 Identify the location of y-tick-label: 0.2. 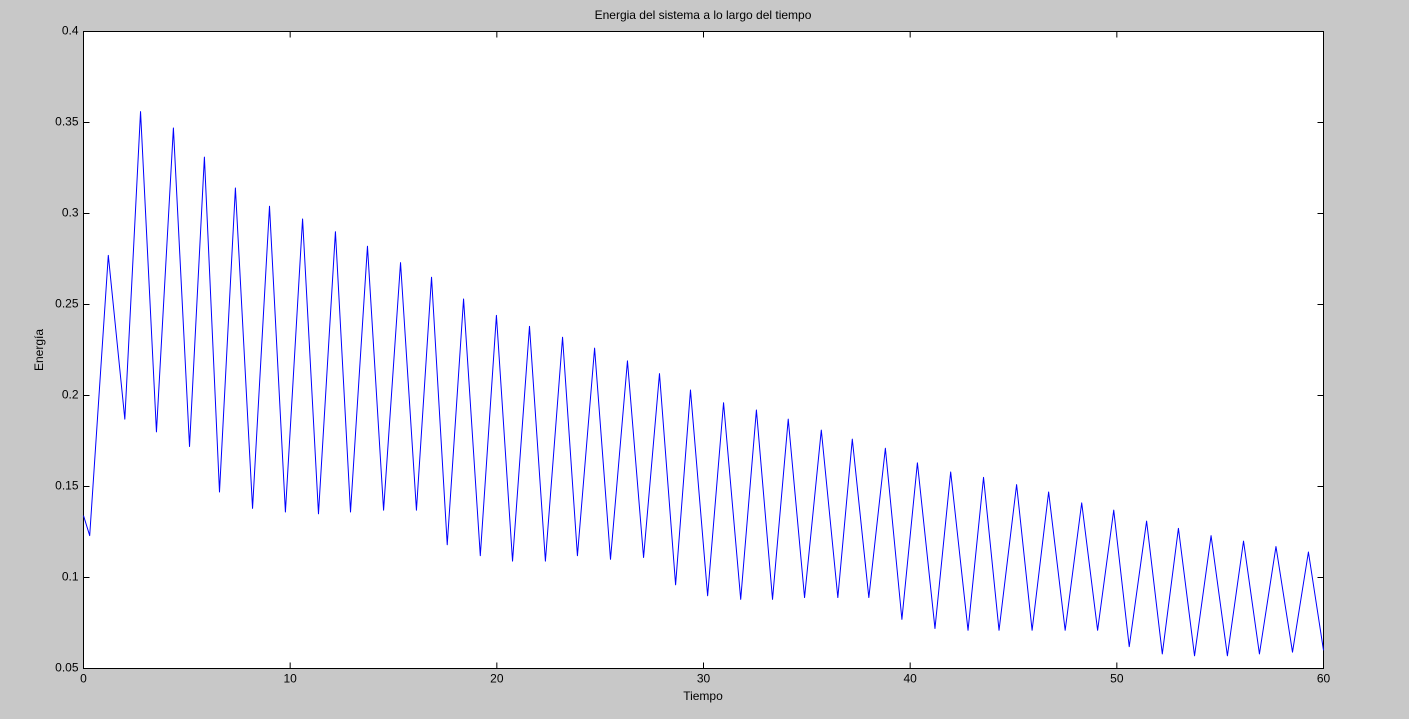
(70, 395).